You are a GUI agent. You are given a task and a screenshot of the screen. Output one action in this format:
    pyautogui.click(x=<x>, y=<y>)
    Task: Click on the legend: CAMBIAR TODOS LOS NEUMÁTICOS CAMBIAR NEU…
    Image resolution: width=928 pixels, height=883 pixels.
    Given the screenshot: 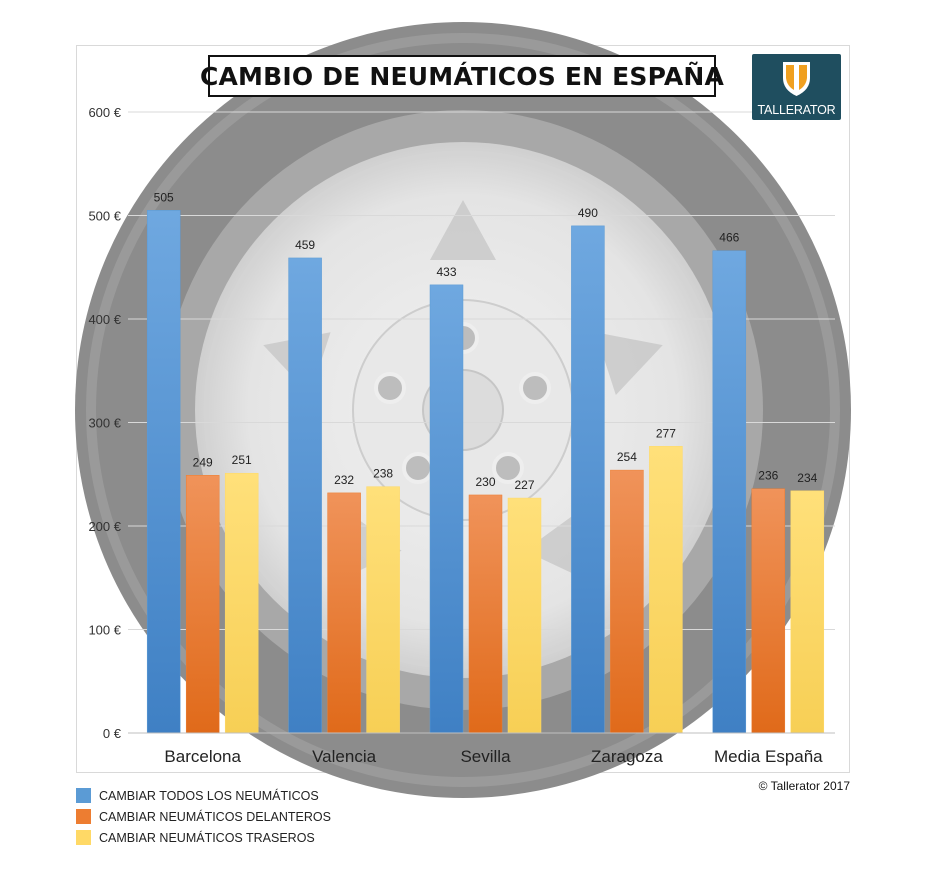 What is the action you would take?
    pyautogui.click(x=203, y=816)
    